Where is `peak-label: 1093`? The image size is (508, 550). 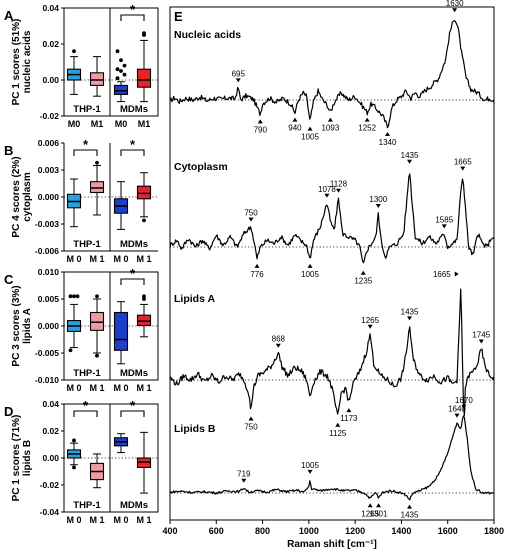
peak-label: 1093 is located at coordinates (330, 128).